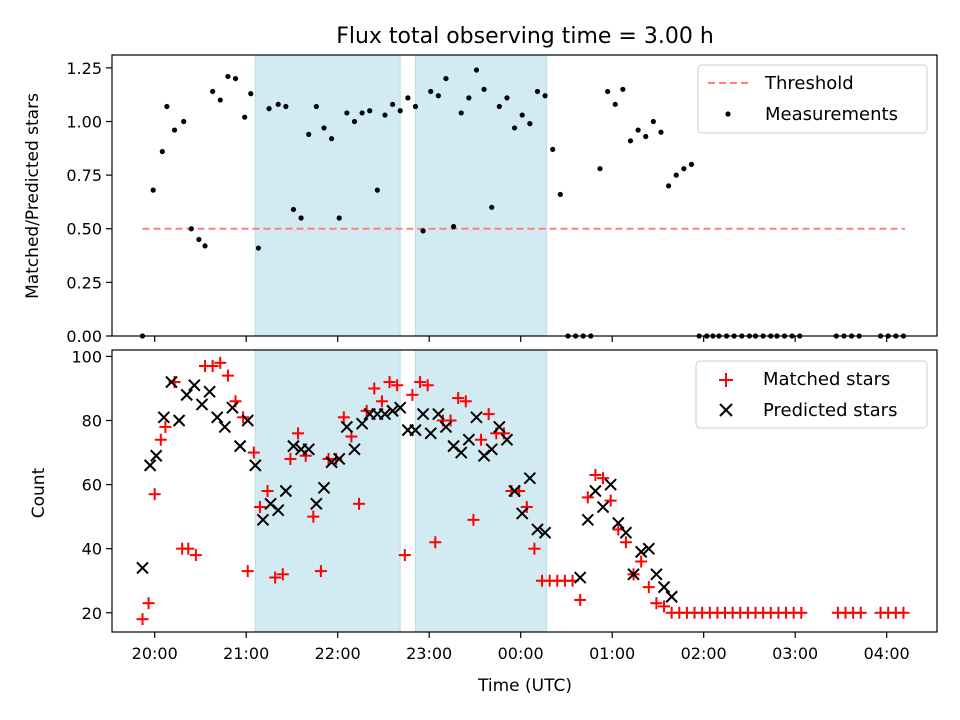 The height and width of the screenshot is (720, 960). What do you see at coordinates (246, 653) in the screenshot?
I see `x-tick-label: 21:00` at bounding box center [246, 653].